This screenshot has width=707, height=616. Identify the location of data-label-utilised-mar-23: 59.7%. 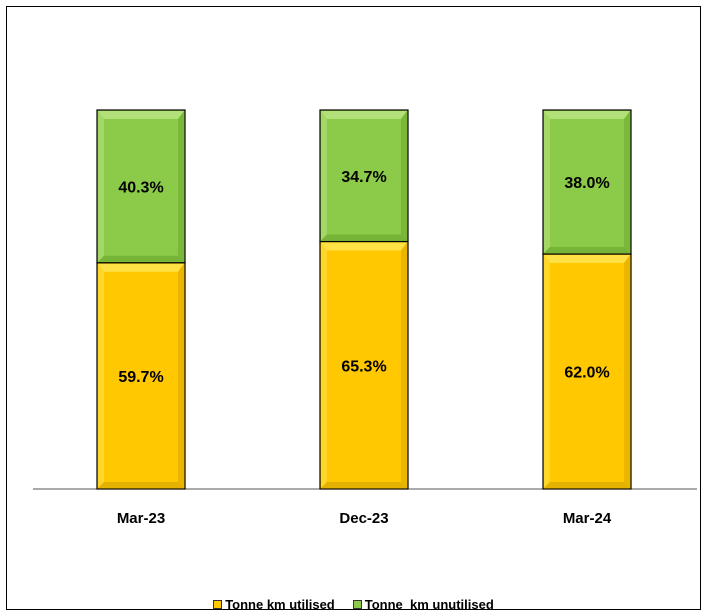
(140, 377).